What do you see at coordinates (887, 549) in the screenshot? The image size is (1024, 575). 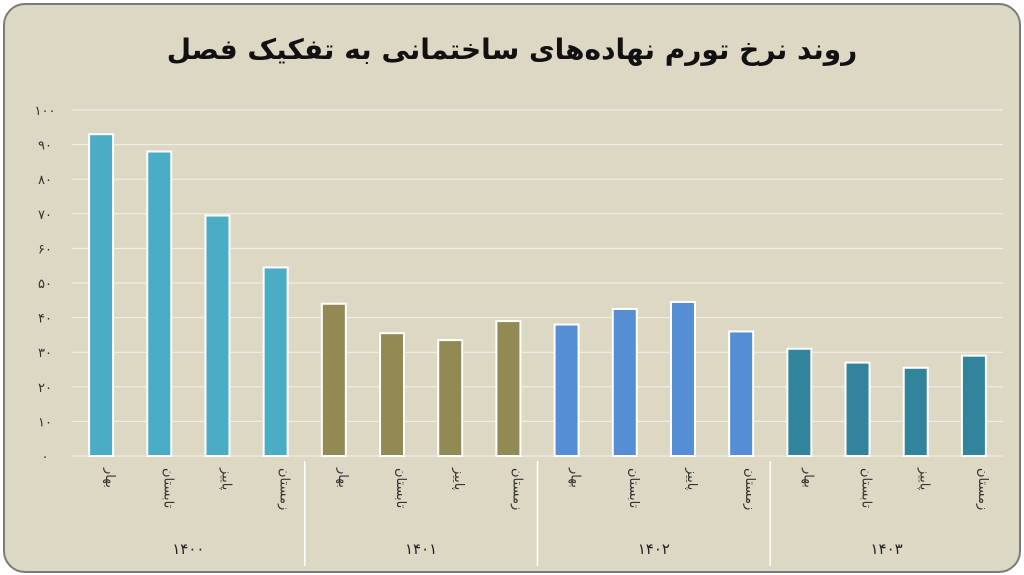 I see `group-label: ۱۴۰۳` at bounding box center [887, 549].